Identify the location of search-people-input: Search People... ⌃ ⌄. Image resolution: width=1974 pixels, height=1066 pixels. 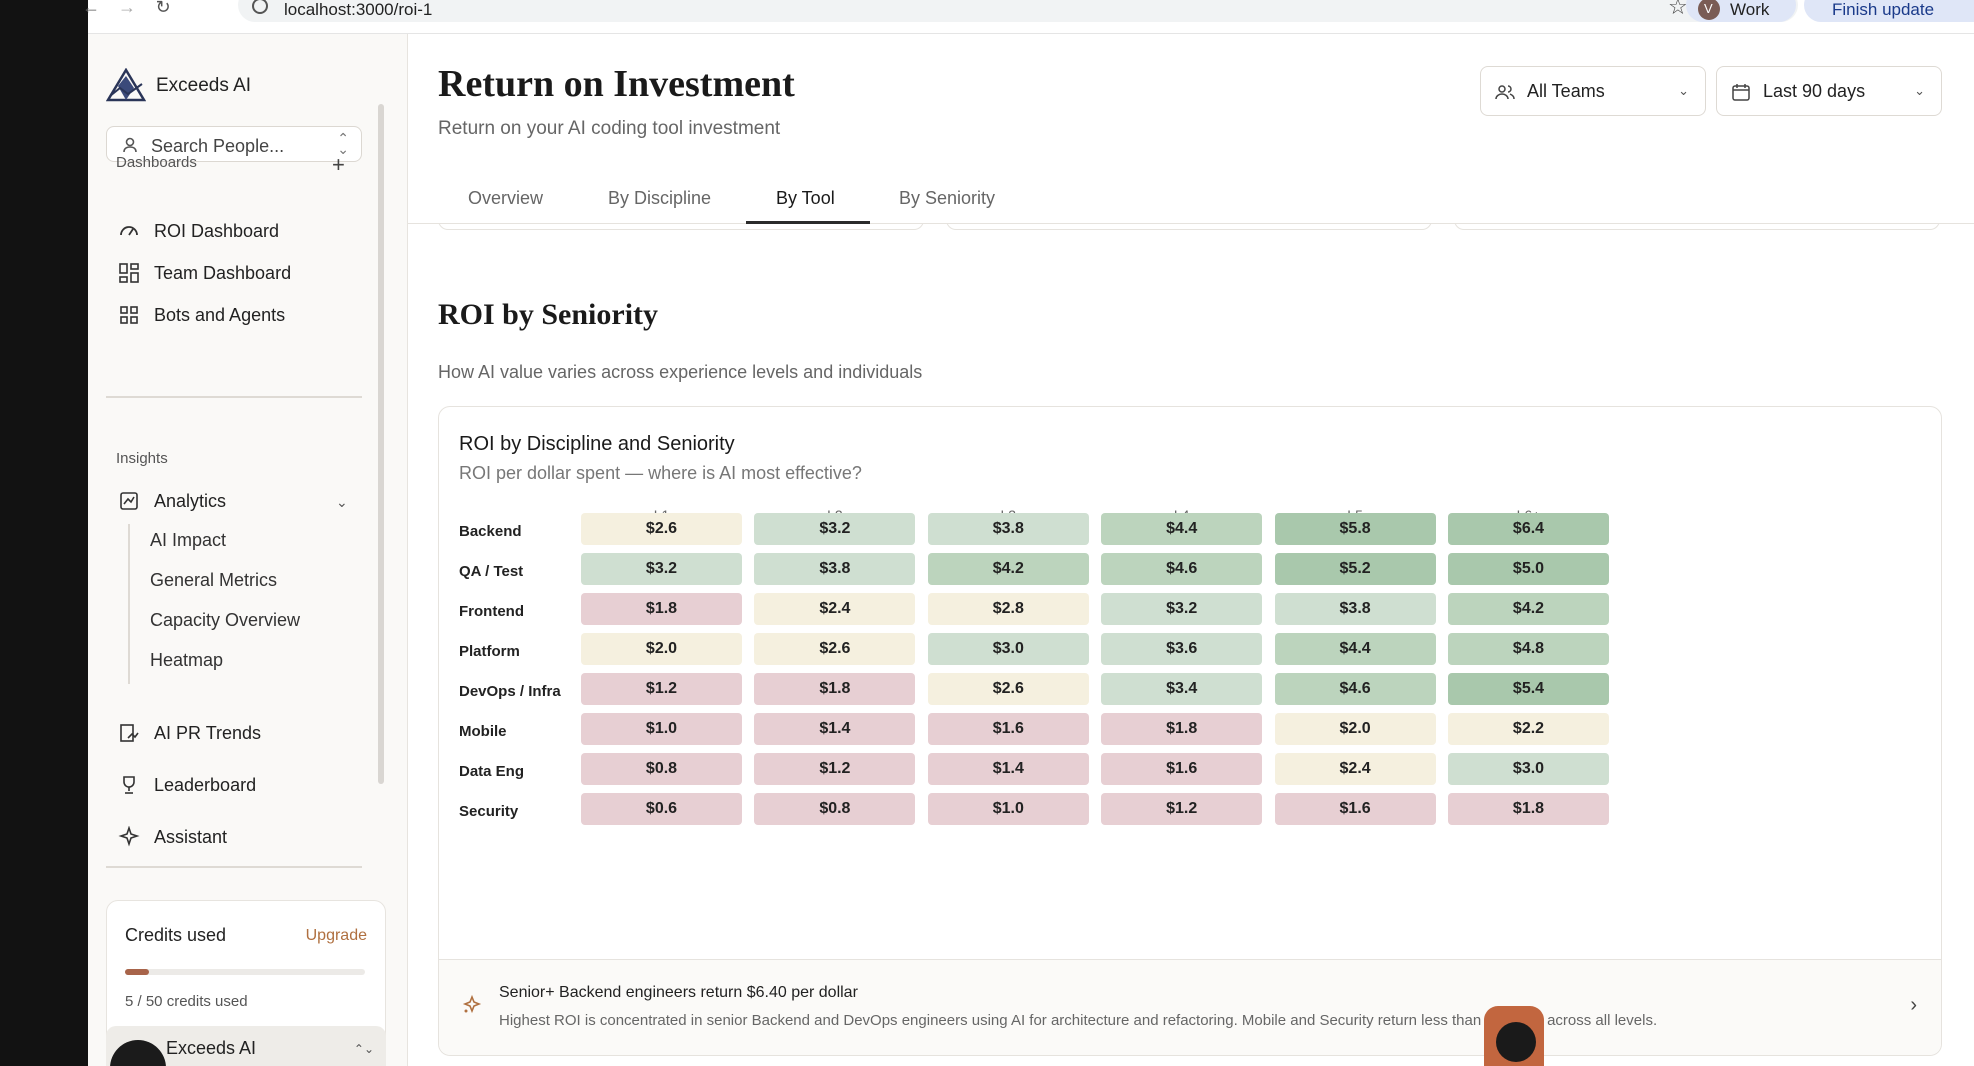
(234, 144).